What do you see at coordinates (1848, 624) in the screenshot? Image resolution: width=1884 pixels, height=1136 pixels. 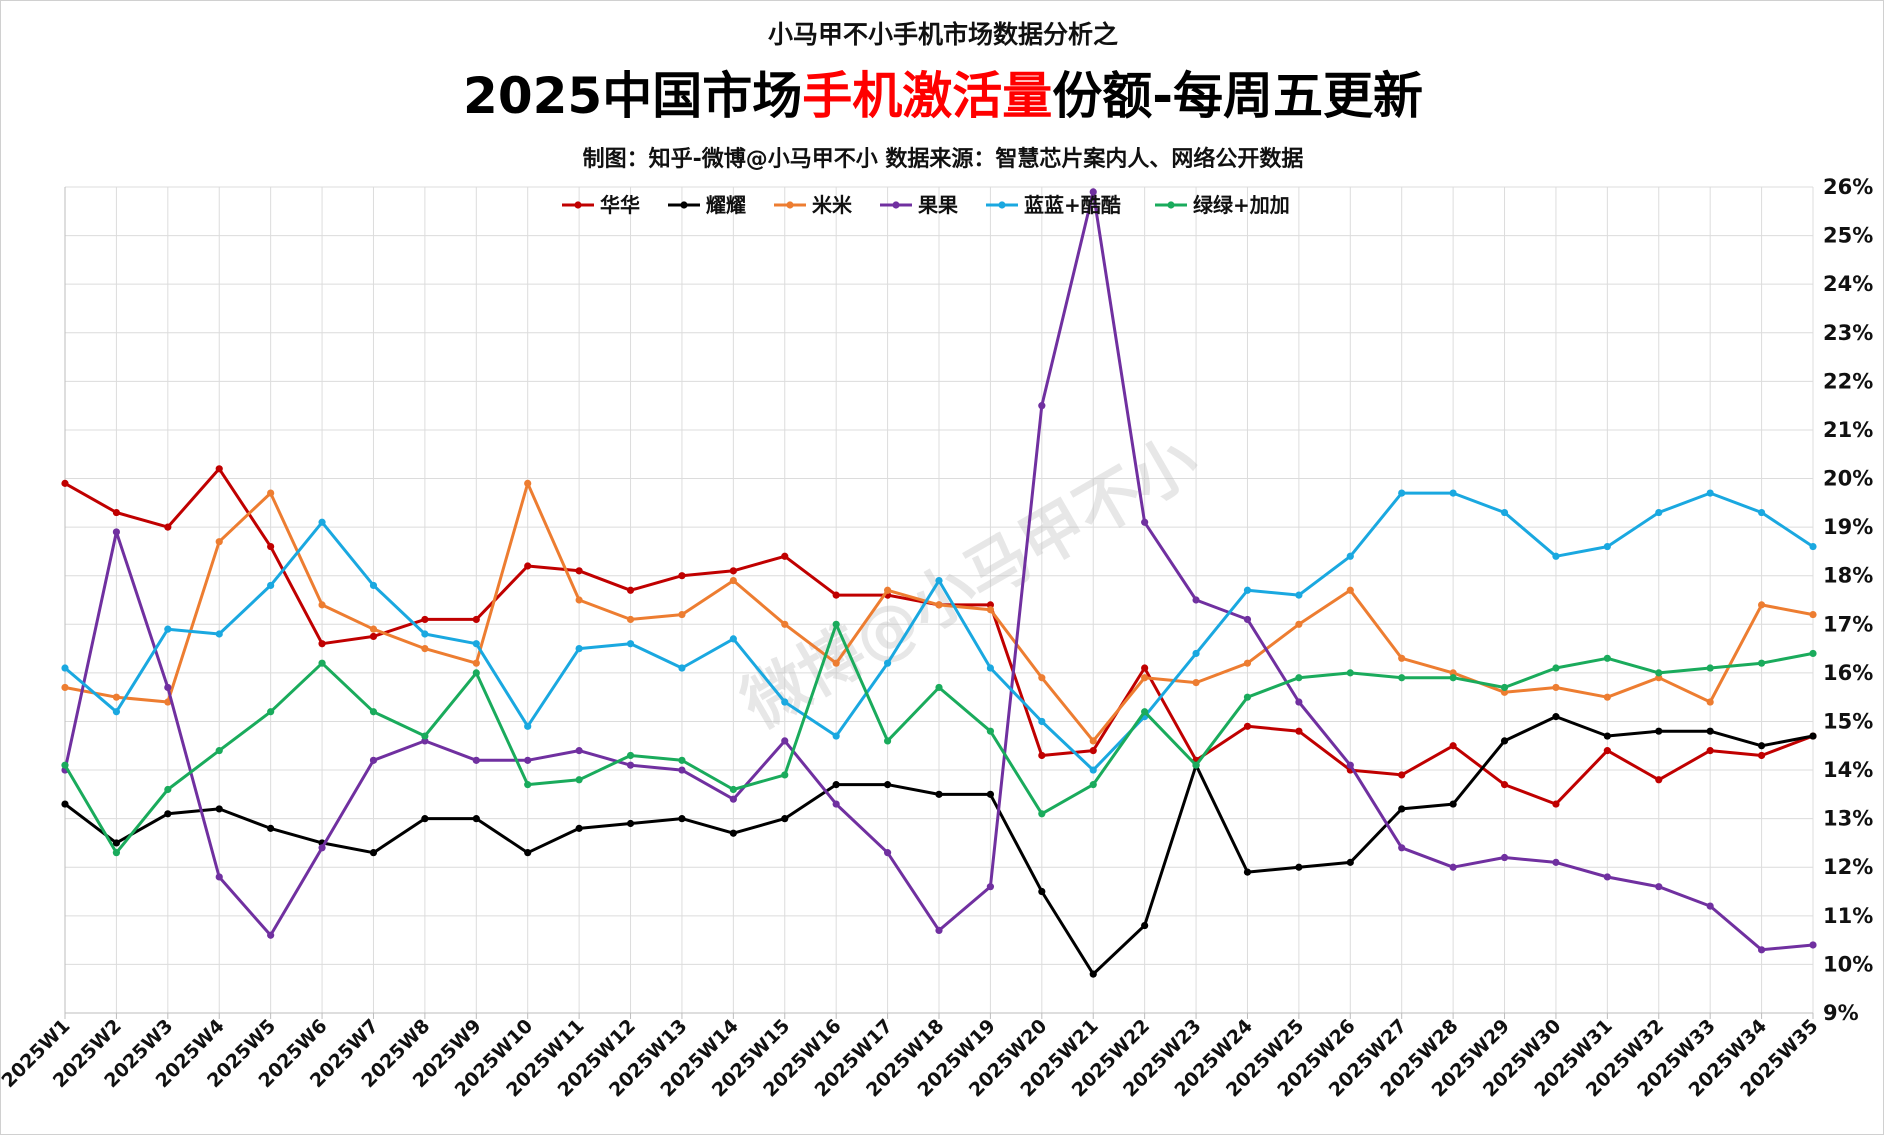 I see `y-tick-label: 17%` at bounding box center [1848, 624].